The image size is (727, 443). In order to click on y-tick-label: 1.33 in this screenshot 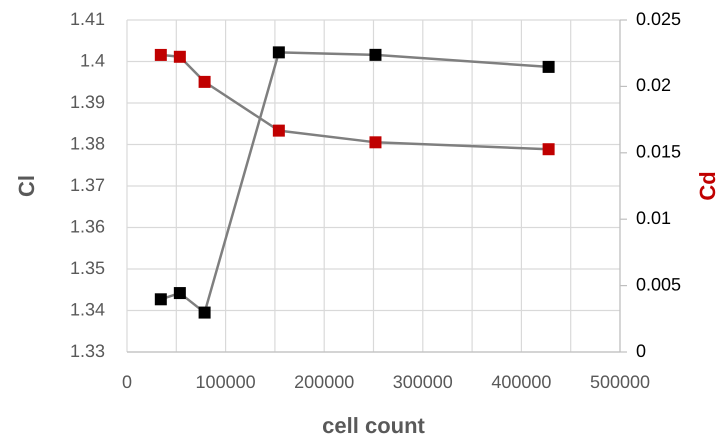, I will do `click(87, 350)`.